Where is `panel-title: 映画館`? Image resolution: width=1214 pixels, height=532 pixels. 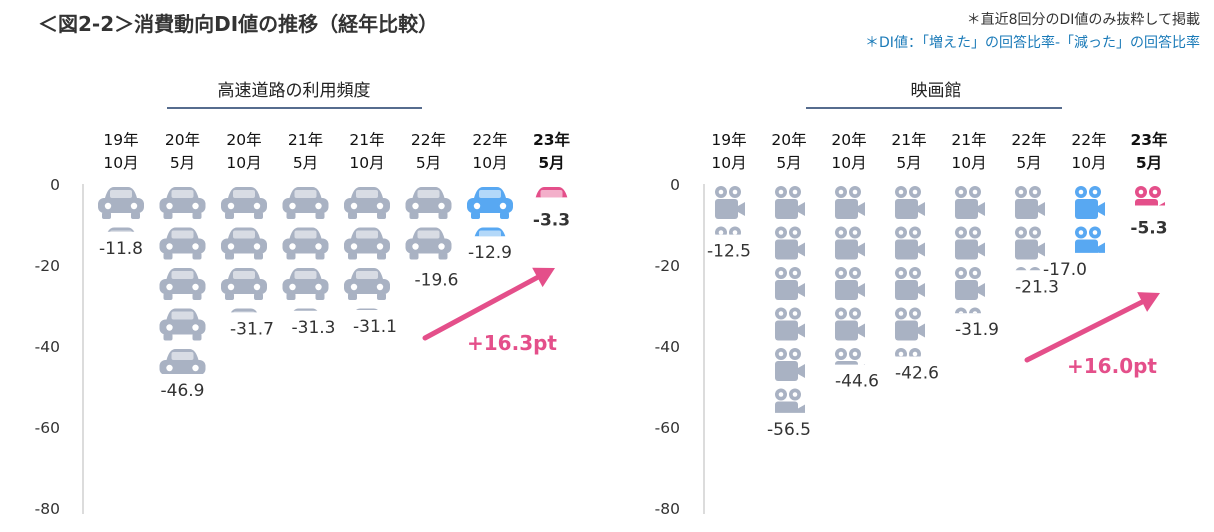 panel-title: 映画館 is located at coordinates (936, 91).